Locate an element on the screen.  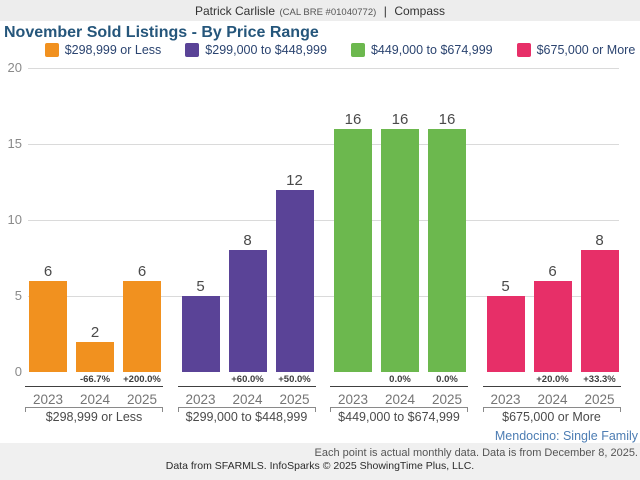
group-label: $675,000 or More is located at coordinates (551, 417).